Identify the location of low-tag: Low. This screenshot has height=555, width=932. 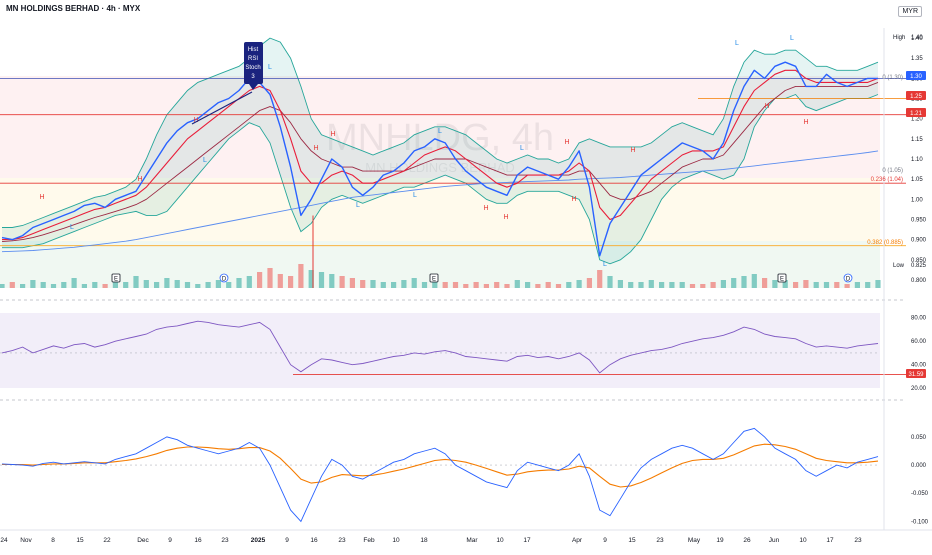
(899, 266).